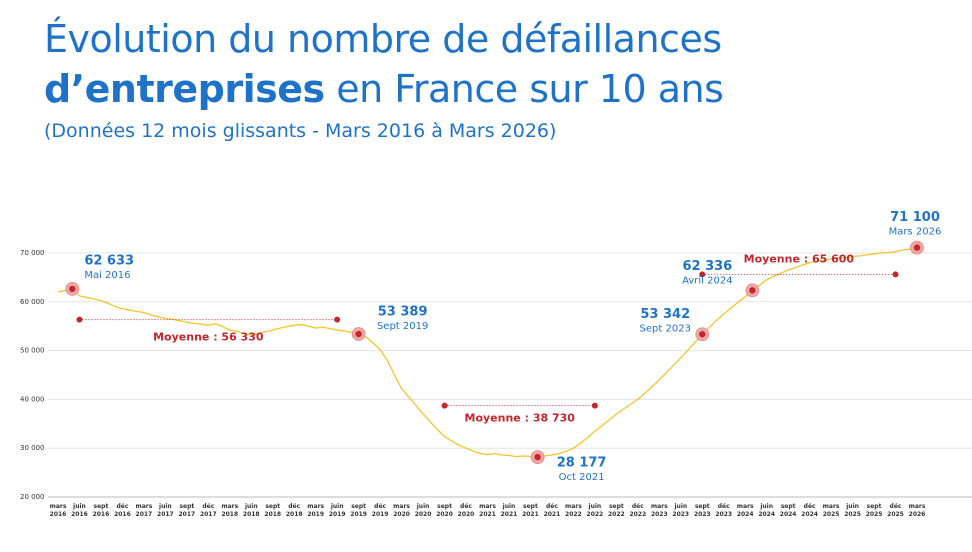  I want to click on y-tick-label: 60 000, so click(32, 302).